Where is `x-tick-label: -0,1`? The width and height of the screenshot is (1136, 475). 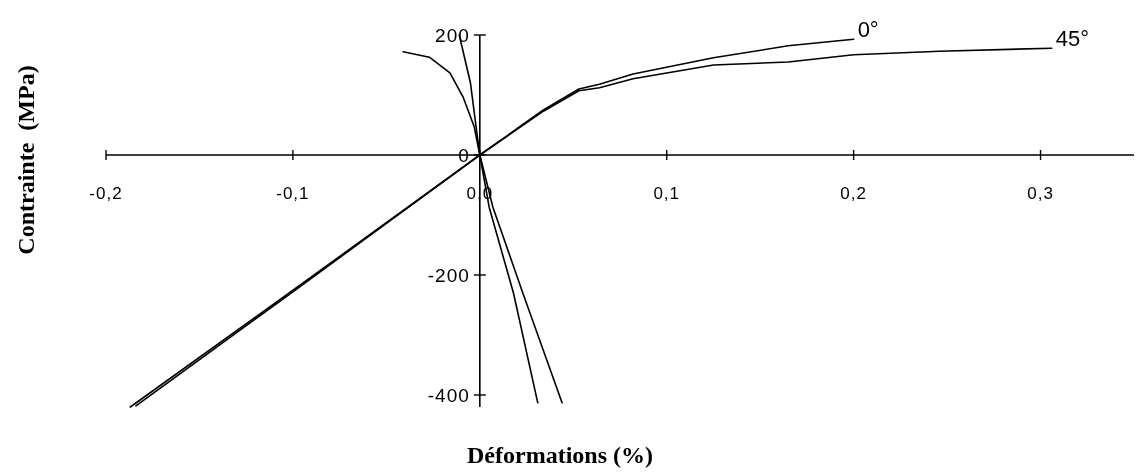 x-tick-label: -0,1 is located at coordinates (293, 193).